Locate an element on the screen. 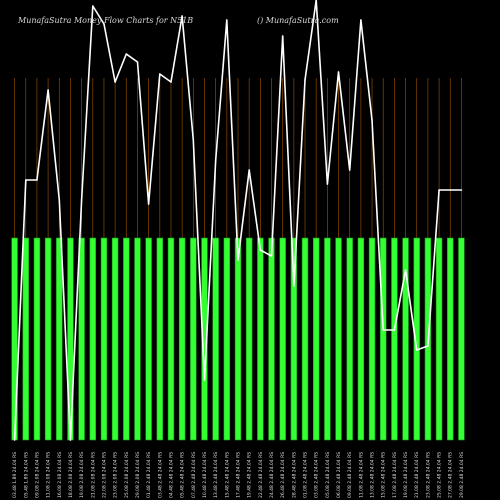 This screenshot has width=500, height=500. x-tick-label: 05.48 1.89 24.04 RS is located at coordinates (26, 475).